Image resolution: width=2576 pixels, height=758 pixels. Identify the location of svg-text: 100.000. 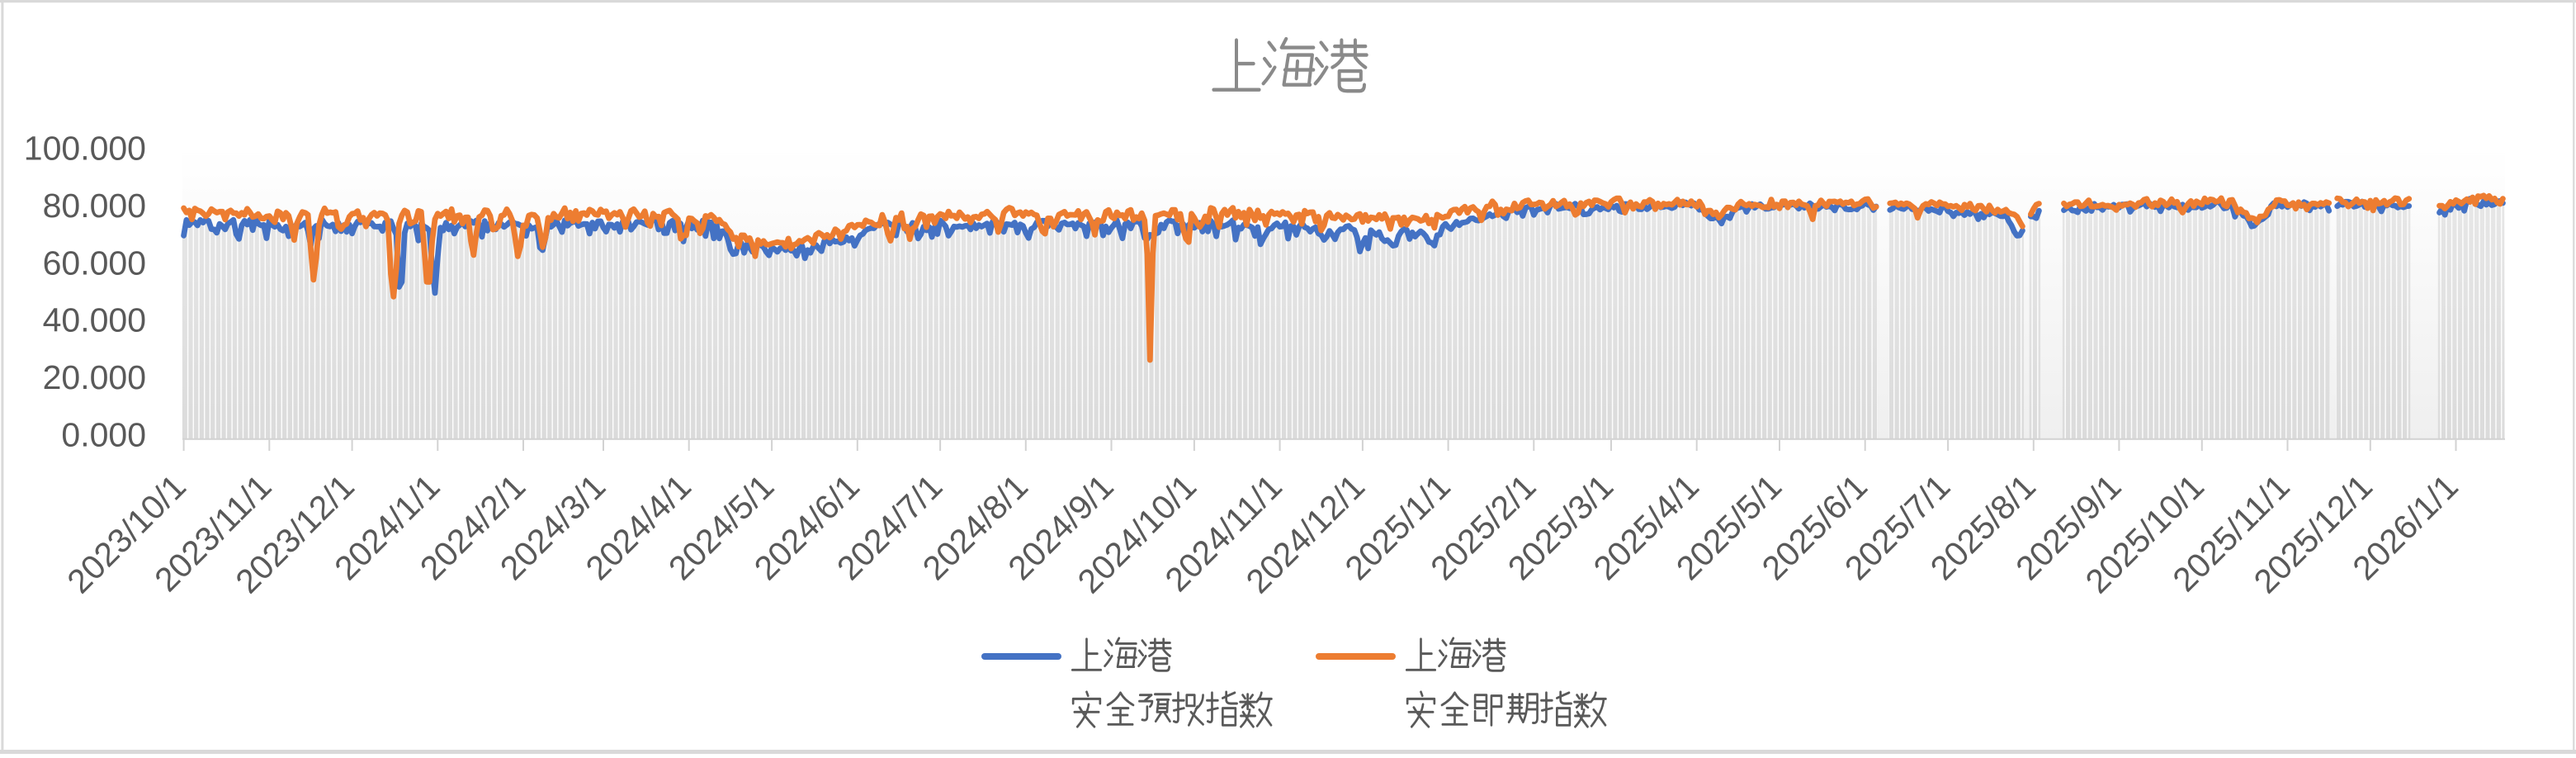
(85, 149).